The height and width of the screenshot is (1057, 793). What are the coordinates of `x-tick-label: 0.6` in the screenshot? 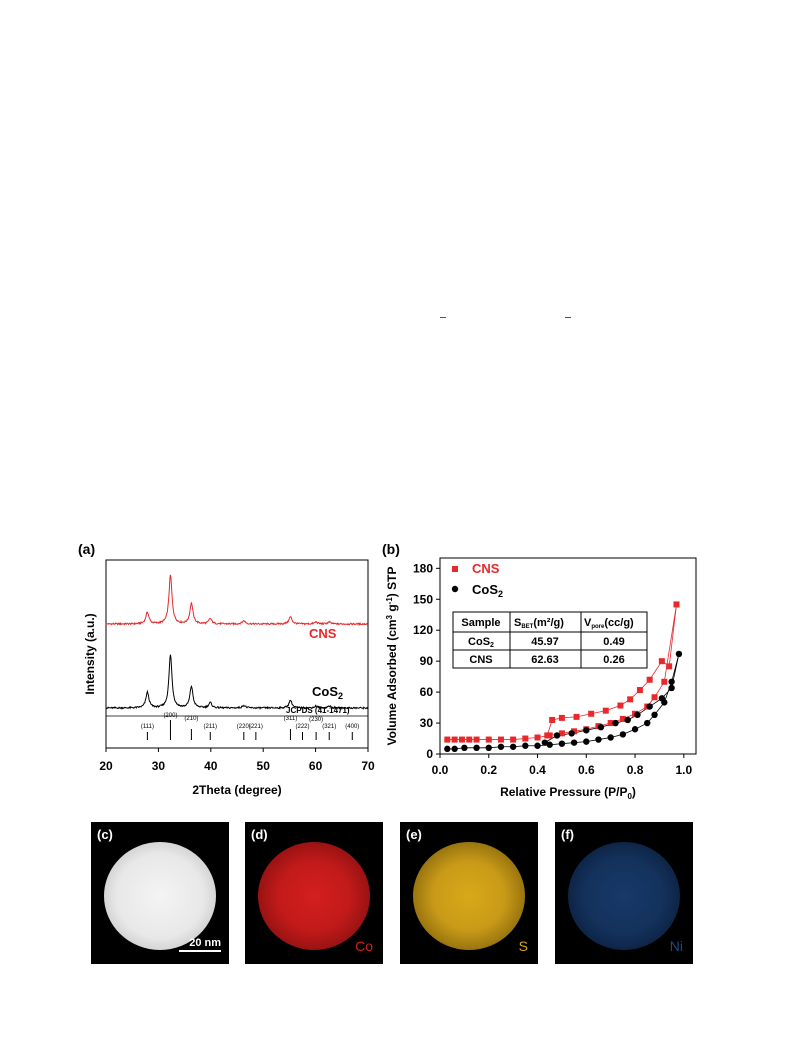 It's located at (586, 770).